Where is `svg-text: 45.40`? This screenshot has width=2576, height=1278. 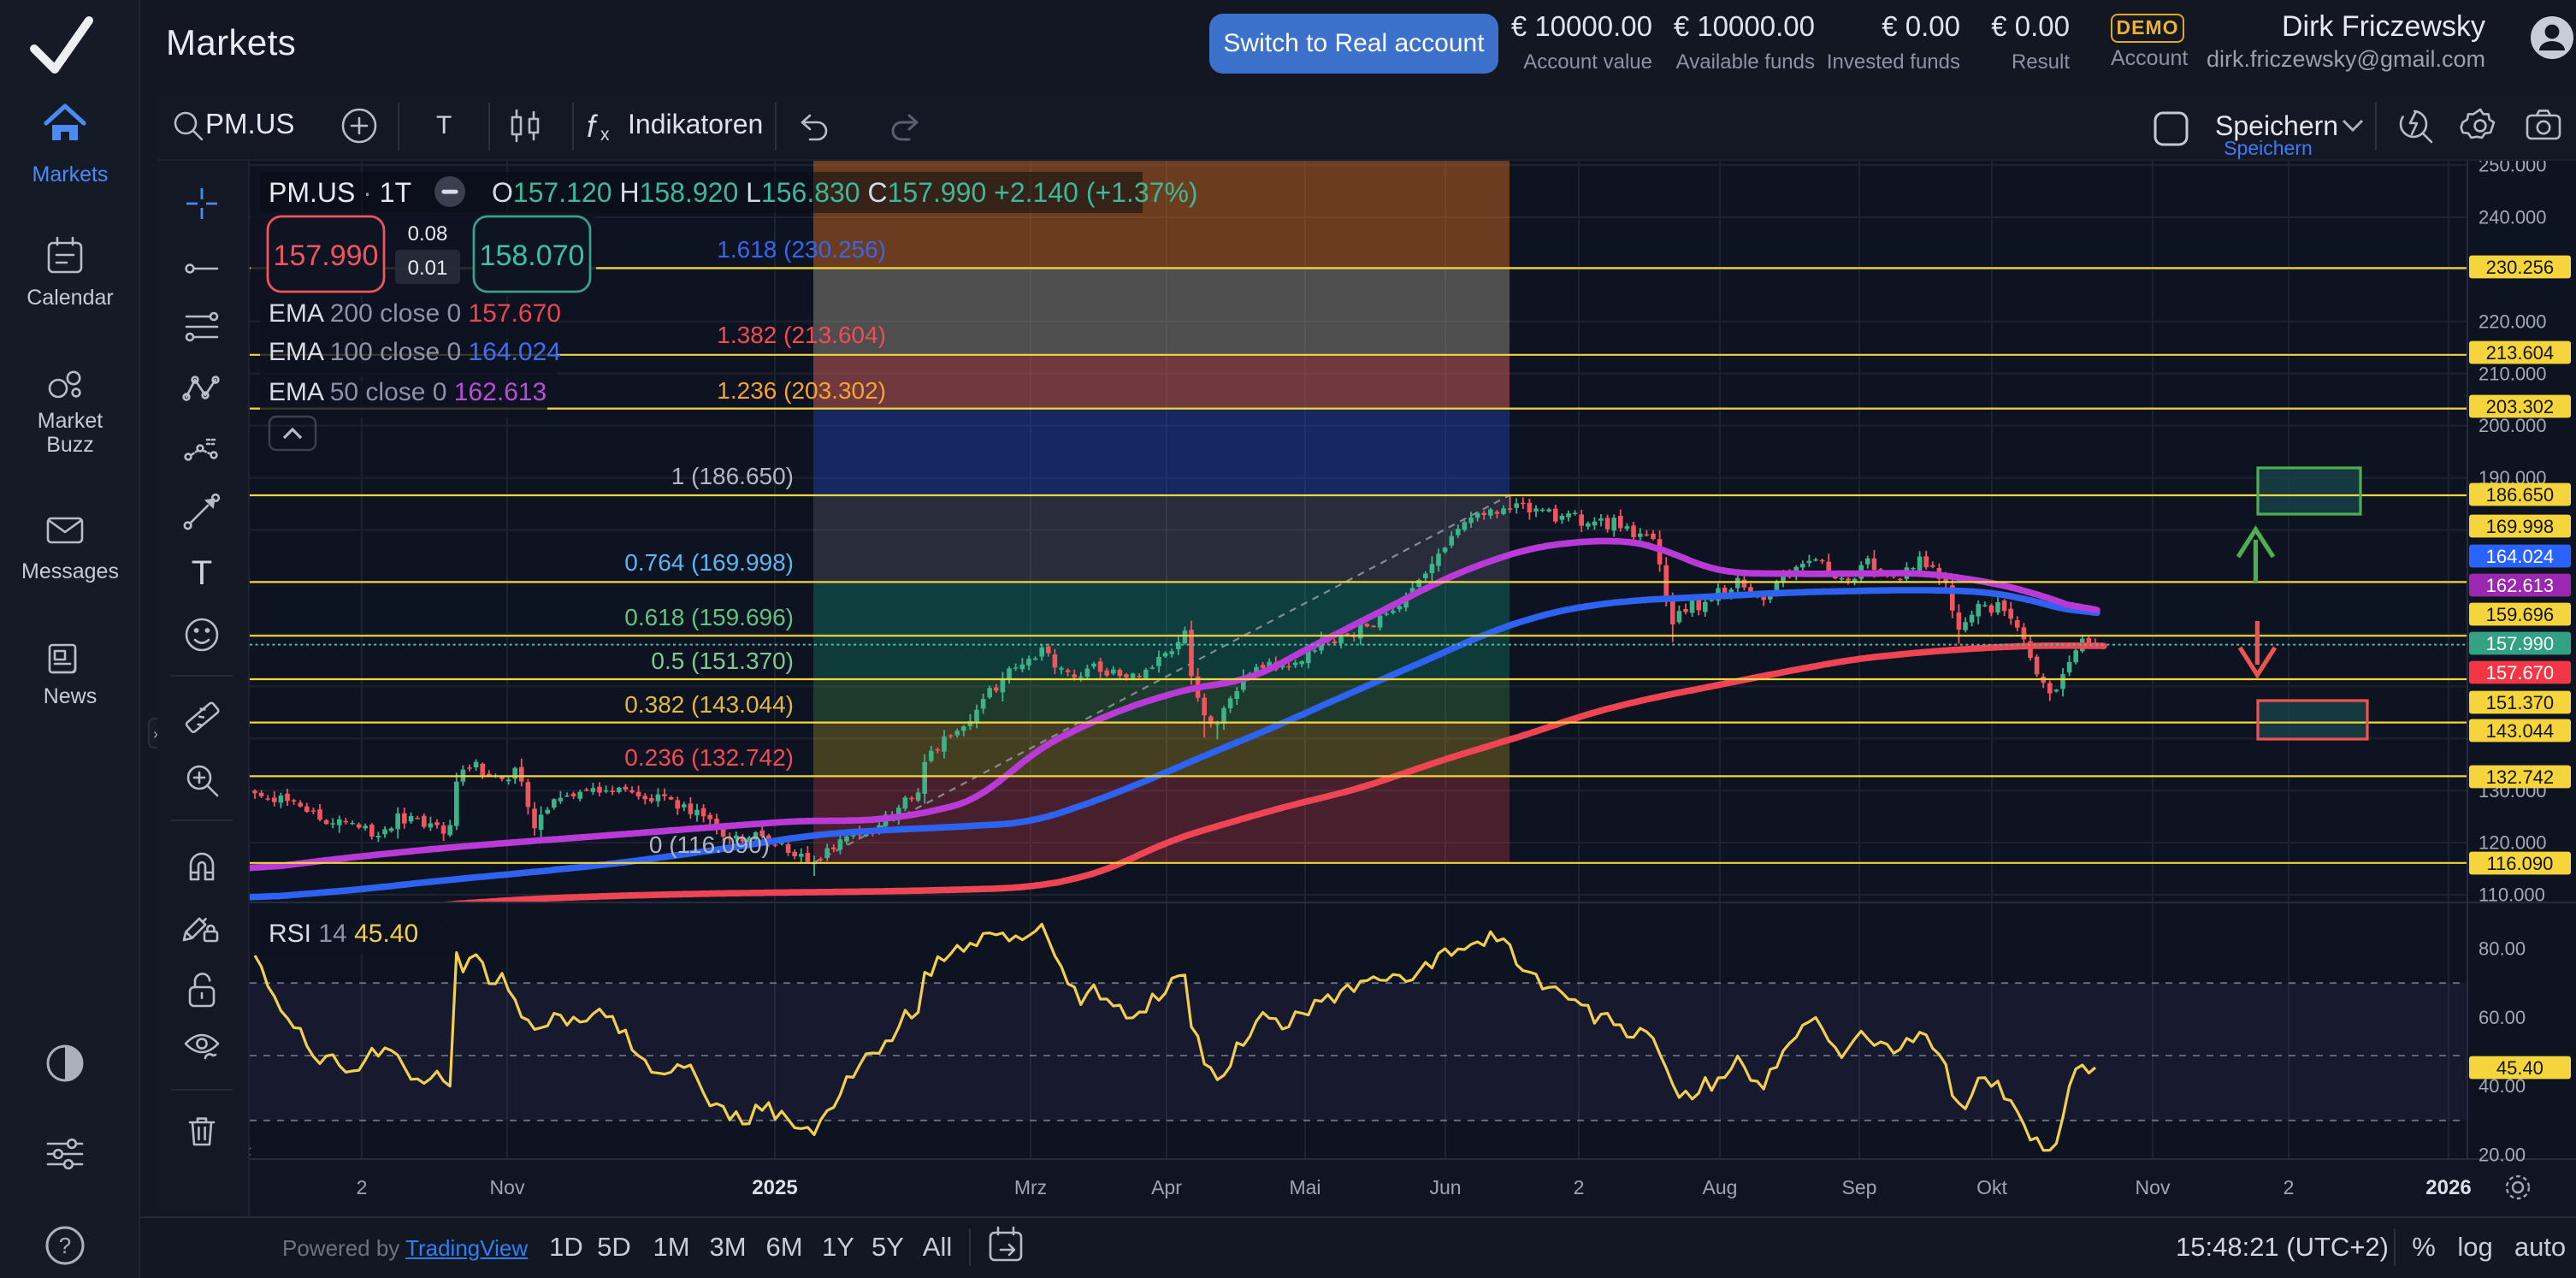
svg-text: 45.40 is located at coordinates (2520, 1068).